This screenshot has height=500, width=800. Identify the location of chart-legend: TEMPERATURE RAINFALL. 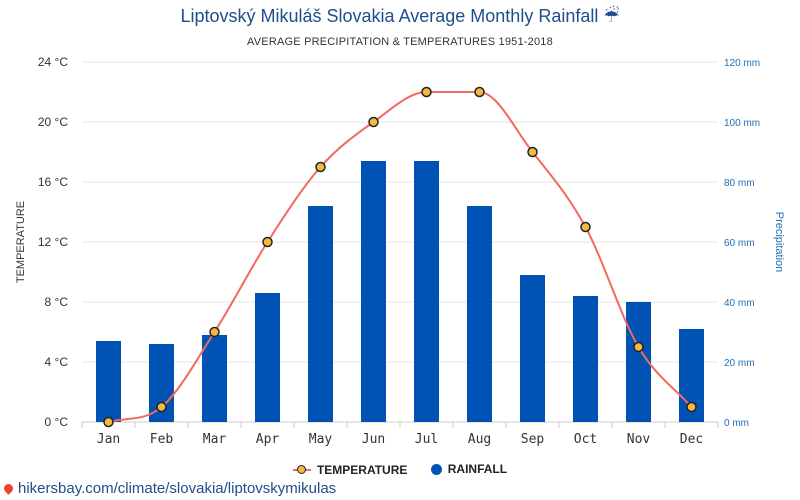
(400, 470).